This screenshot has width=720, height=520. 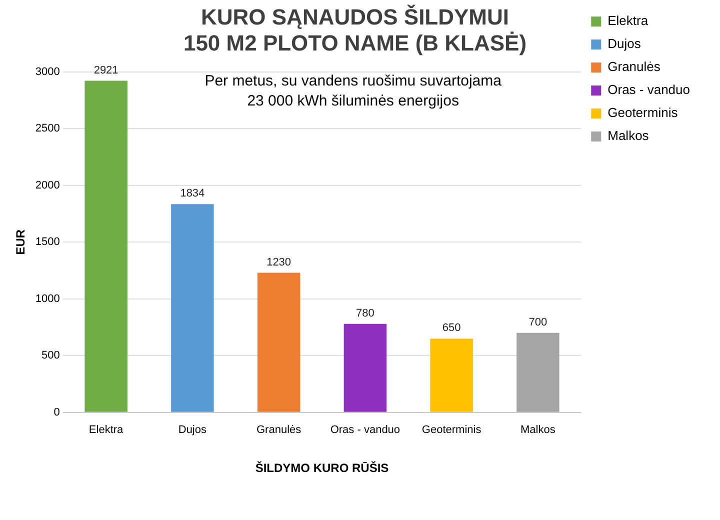 I want to click on x-tick-label: Granulės, so click(x=279, y=430).